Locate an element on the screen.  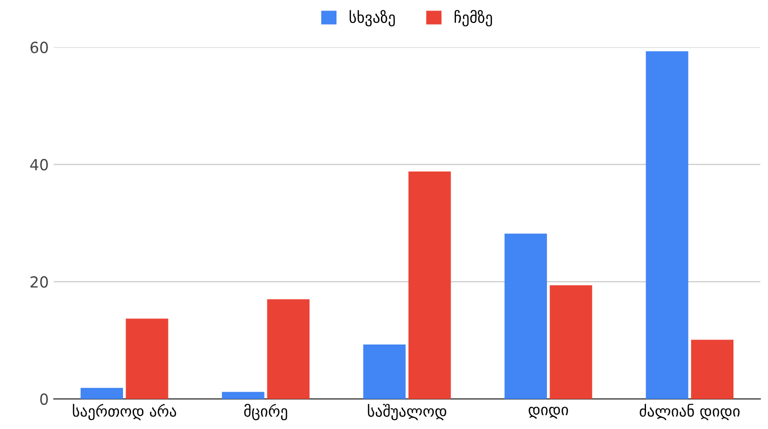
x-tick-label: დიდი is located at coordinates (548, 412).